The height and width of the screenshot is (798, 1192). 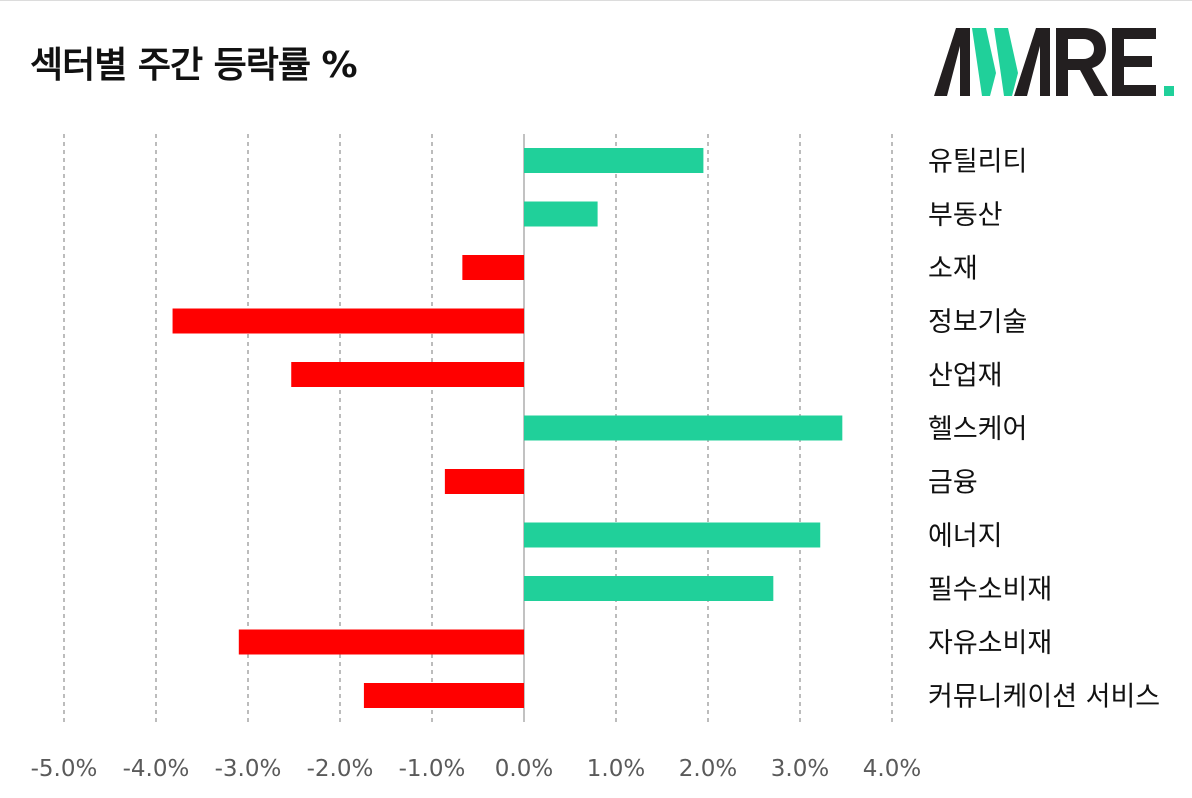 I want to click on x-tick-label: 2.0%, so click(x=708, y=769).